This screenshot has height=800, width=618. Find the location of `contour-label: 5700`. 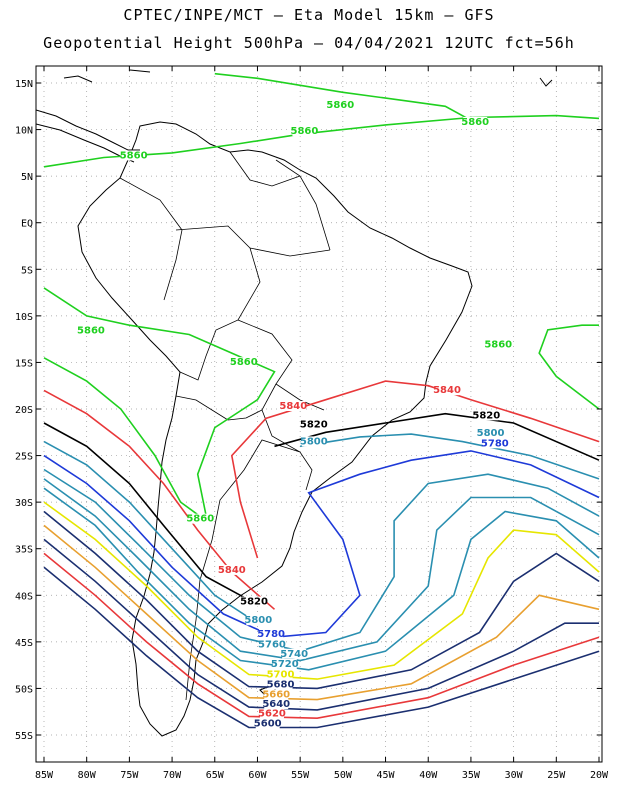

contour-label: 5700 is located at coordinates (281, 674).